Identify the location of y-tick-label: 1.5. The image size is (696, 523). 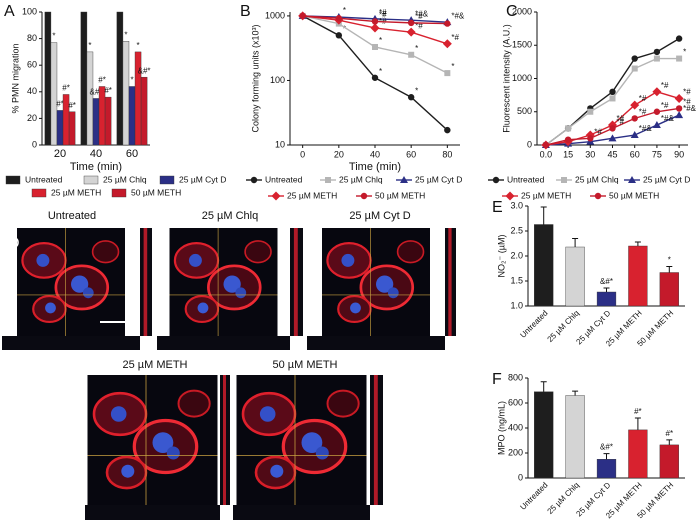
(516, 280).